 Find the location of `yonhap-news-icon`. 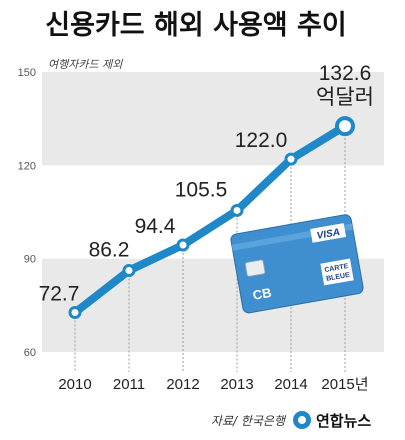

yonhap-news-icon is located at coordinates (302, 420).